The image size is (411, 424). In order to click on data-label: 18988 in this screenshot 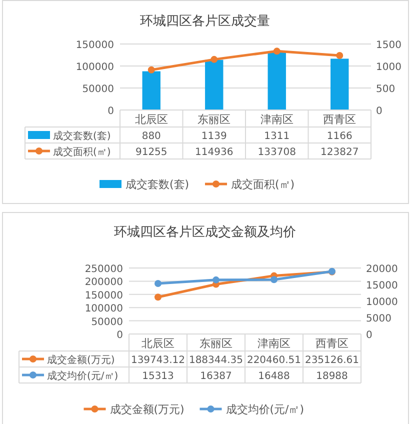, I will do `click(332, 376)`.